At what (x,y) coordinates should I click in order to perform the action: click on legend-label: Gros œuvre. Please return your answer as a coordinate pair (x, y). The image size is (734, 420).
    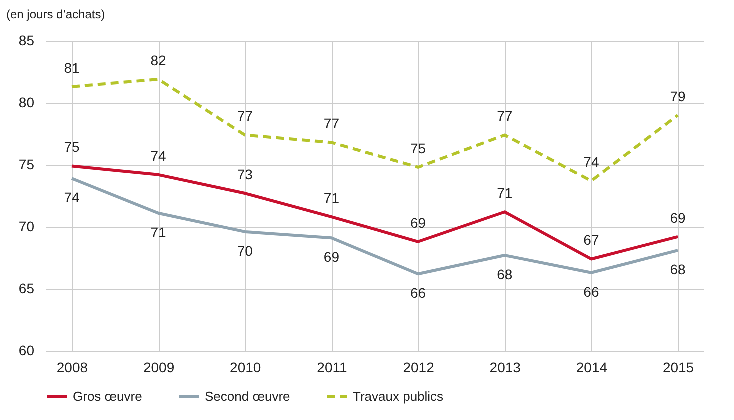
    Looking at the image, I should click on (107, 396).